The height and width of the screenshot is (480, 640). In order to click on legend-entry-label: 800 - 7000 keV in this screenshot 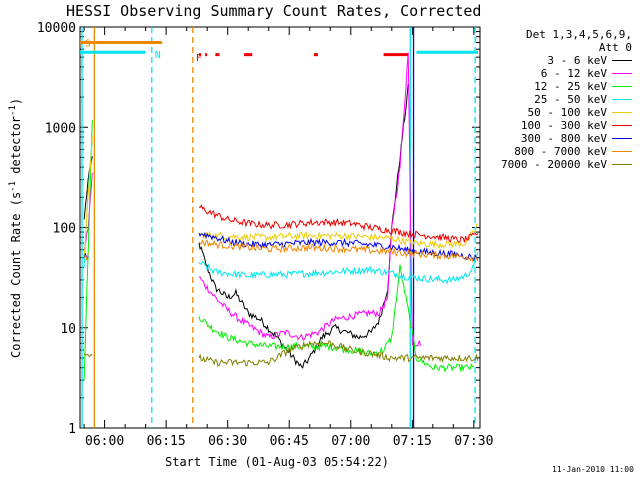, I will do `click(560, 151)`.